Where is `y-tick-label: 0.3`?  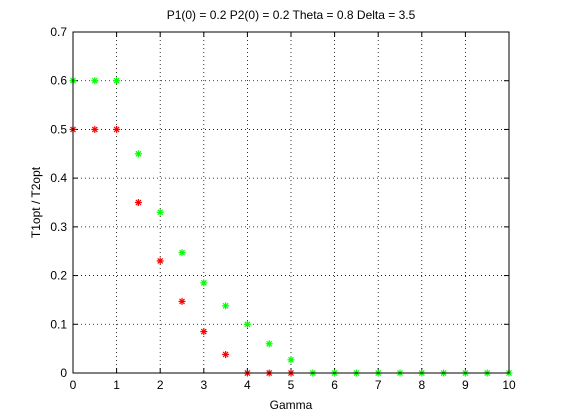
y-tick-label: 0.3 is located at coordinates (58, 227).